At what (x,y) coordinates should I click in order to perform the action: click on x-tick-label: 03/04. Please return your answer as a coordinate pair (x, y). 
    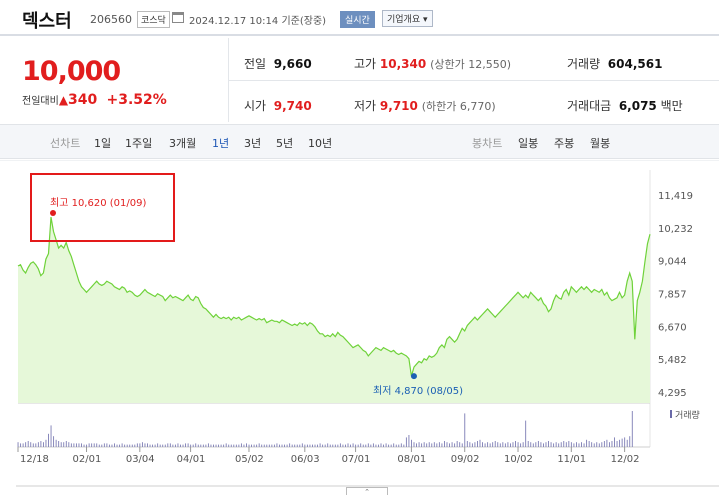
    Looking at the image, I should click on (140, 459).